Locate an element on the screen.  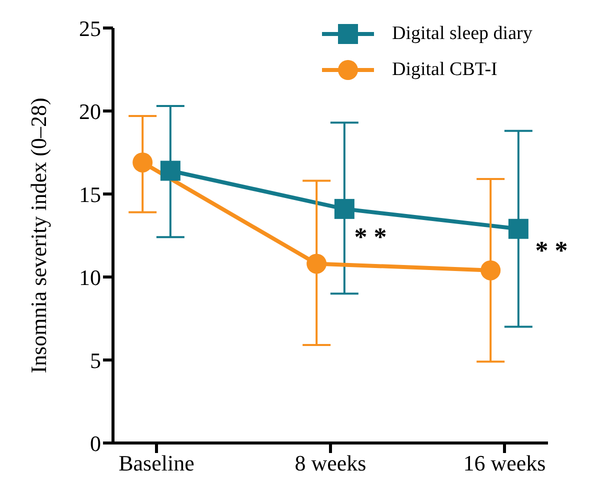
x-tick-label: 8 weeks is located at coordinates (330, 463).